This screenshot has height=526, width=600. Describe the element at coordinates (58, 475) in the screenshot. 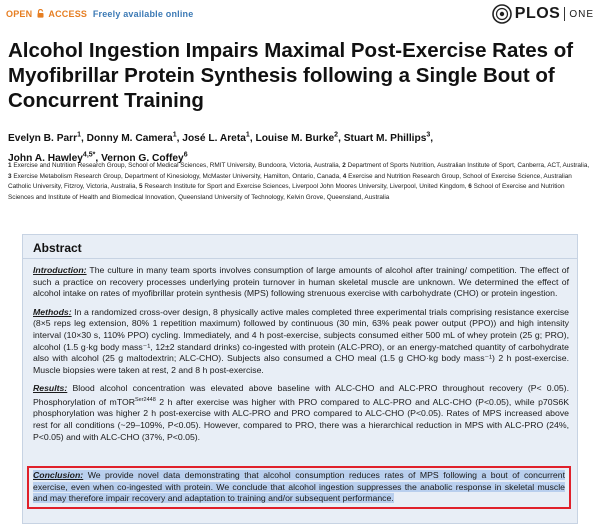

I see `conclusion-label: Conclusion:` at that location.